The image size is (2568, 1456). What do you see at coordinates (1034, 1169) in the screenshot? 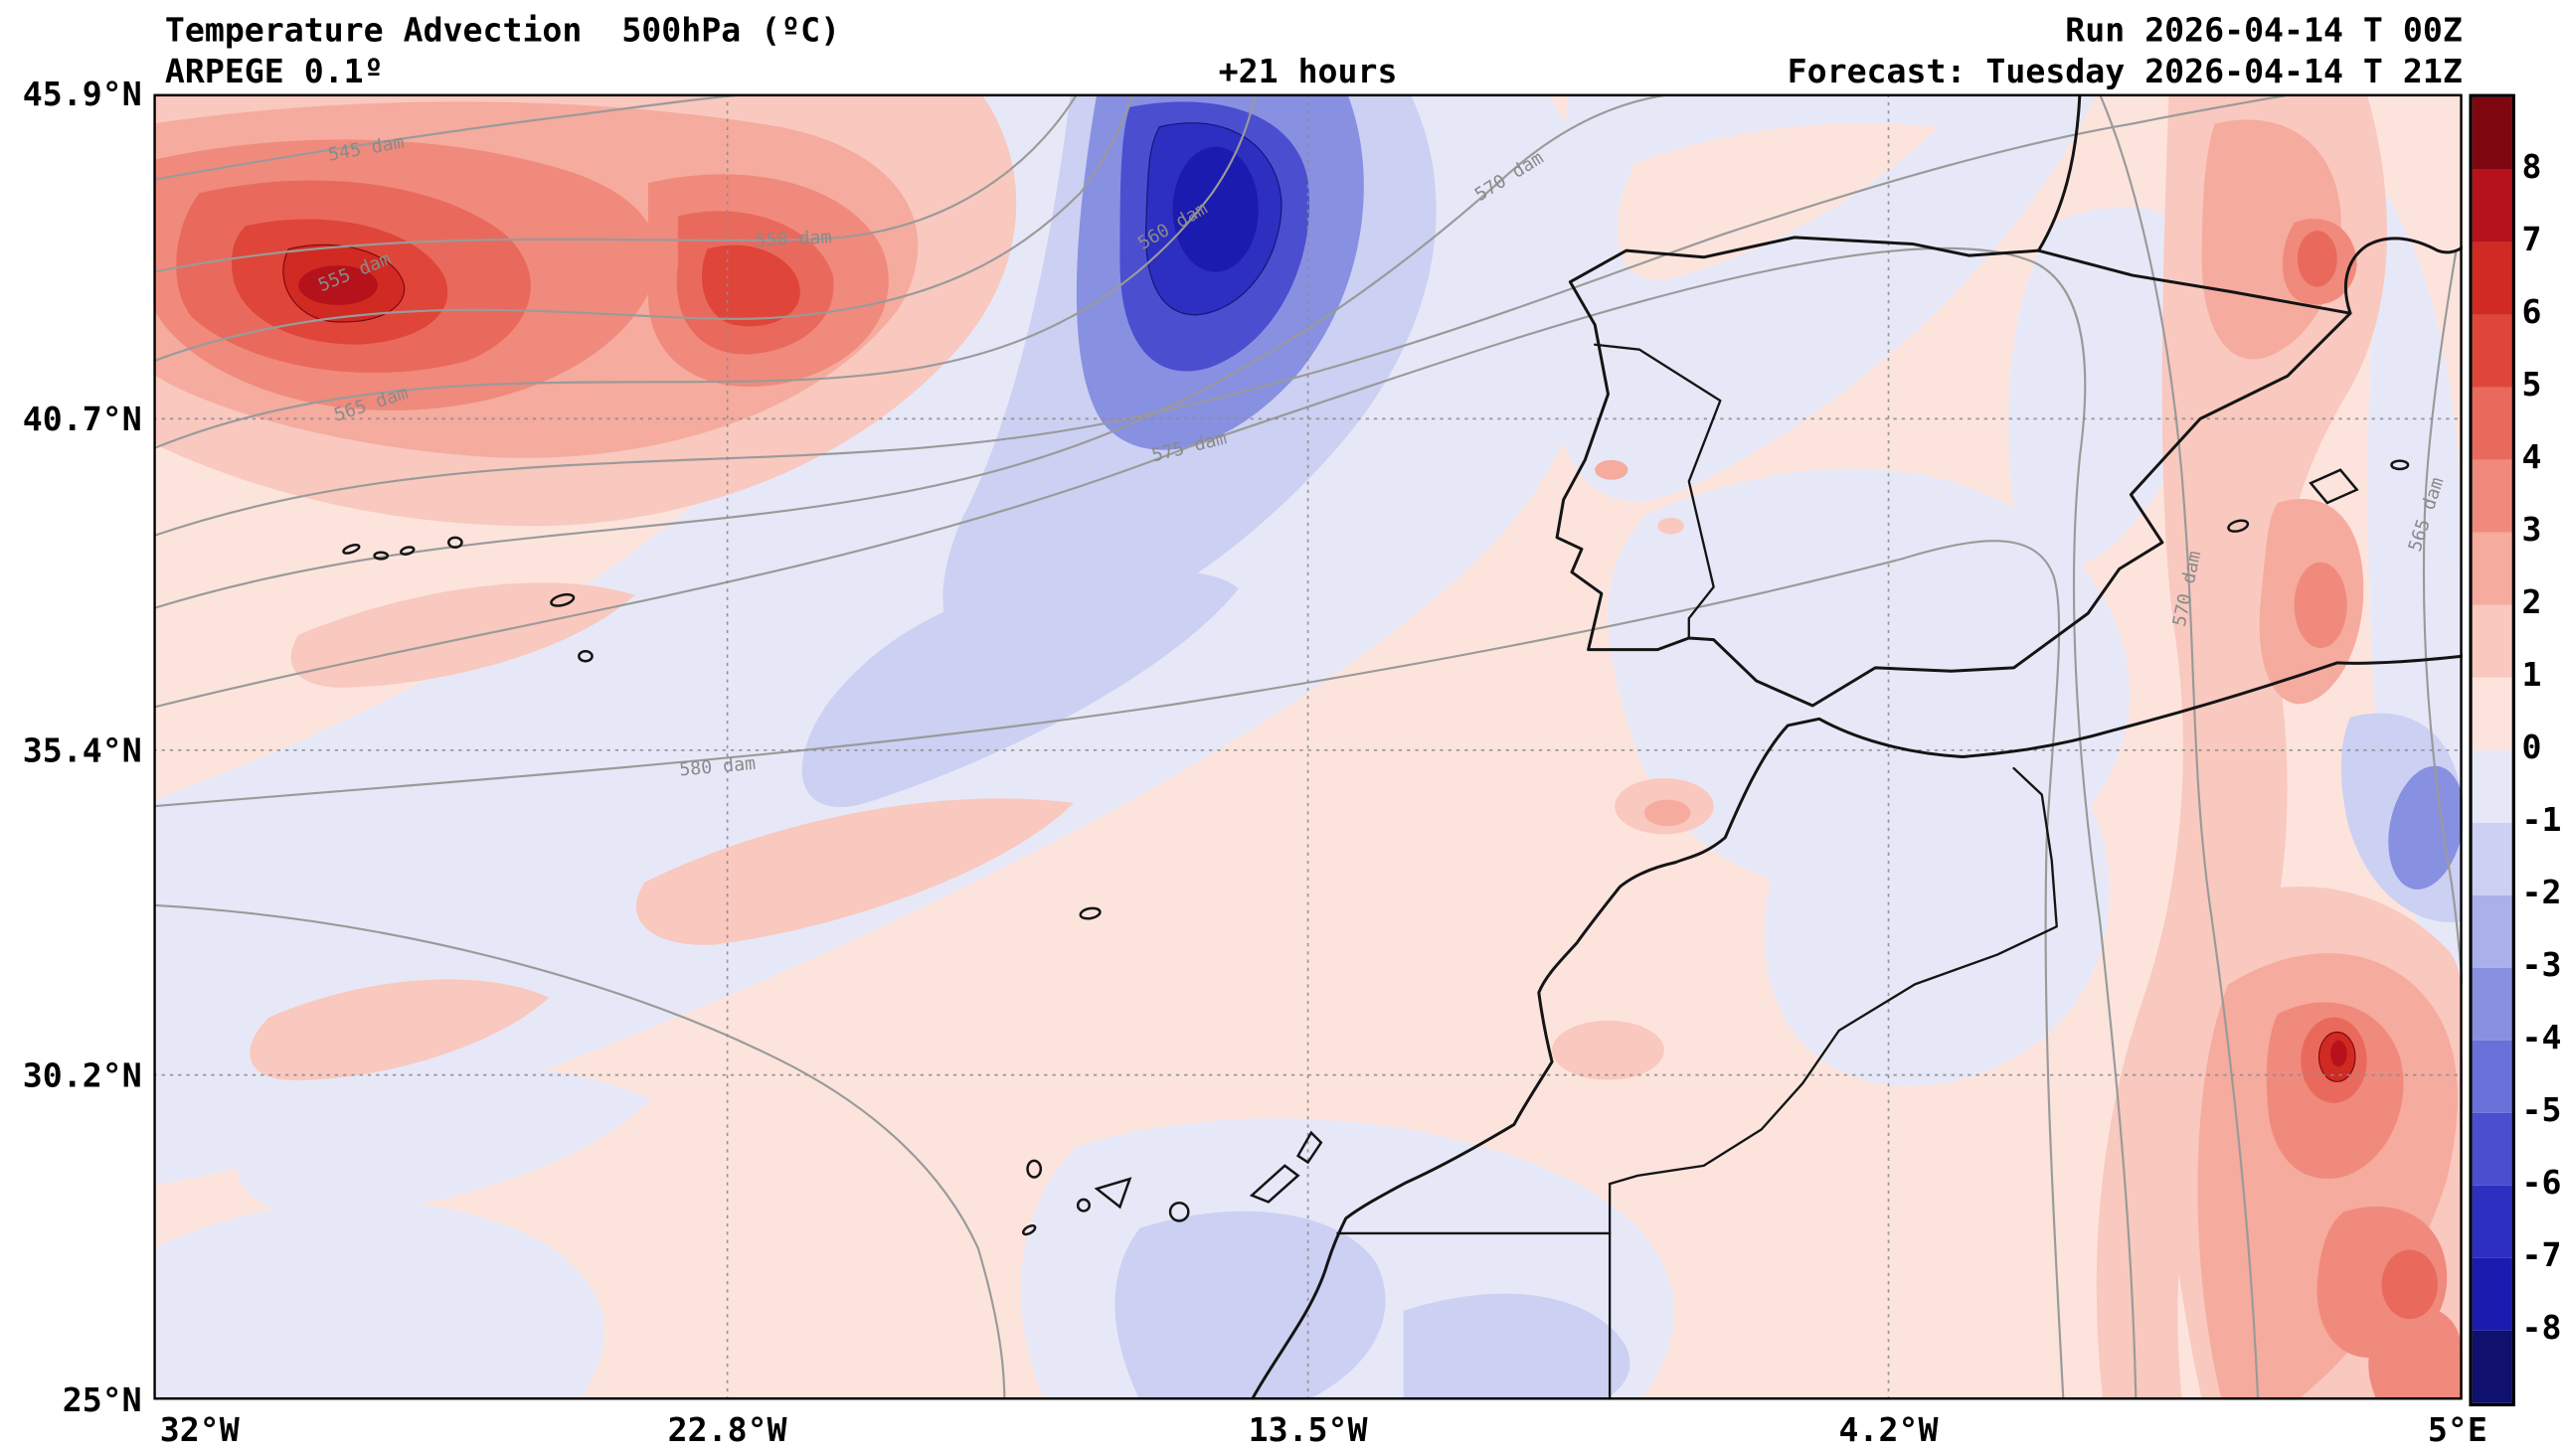
I see `canary-la-palma` at bounding box center [1034, 1169].